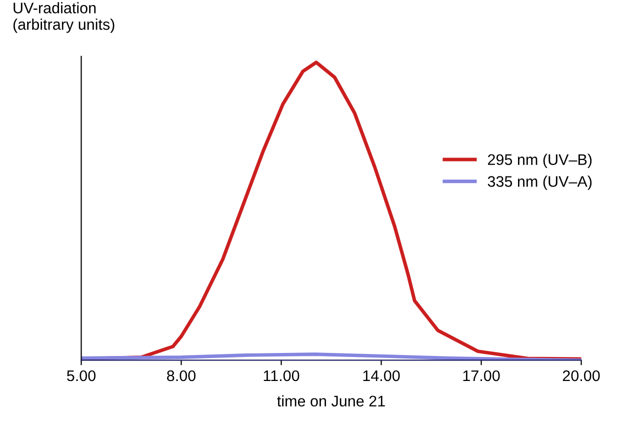  Describe the element at coordinates (581, 376) in the screenshot. I see `x-tick-label: 20.00` at that location.